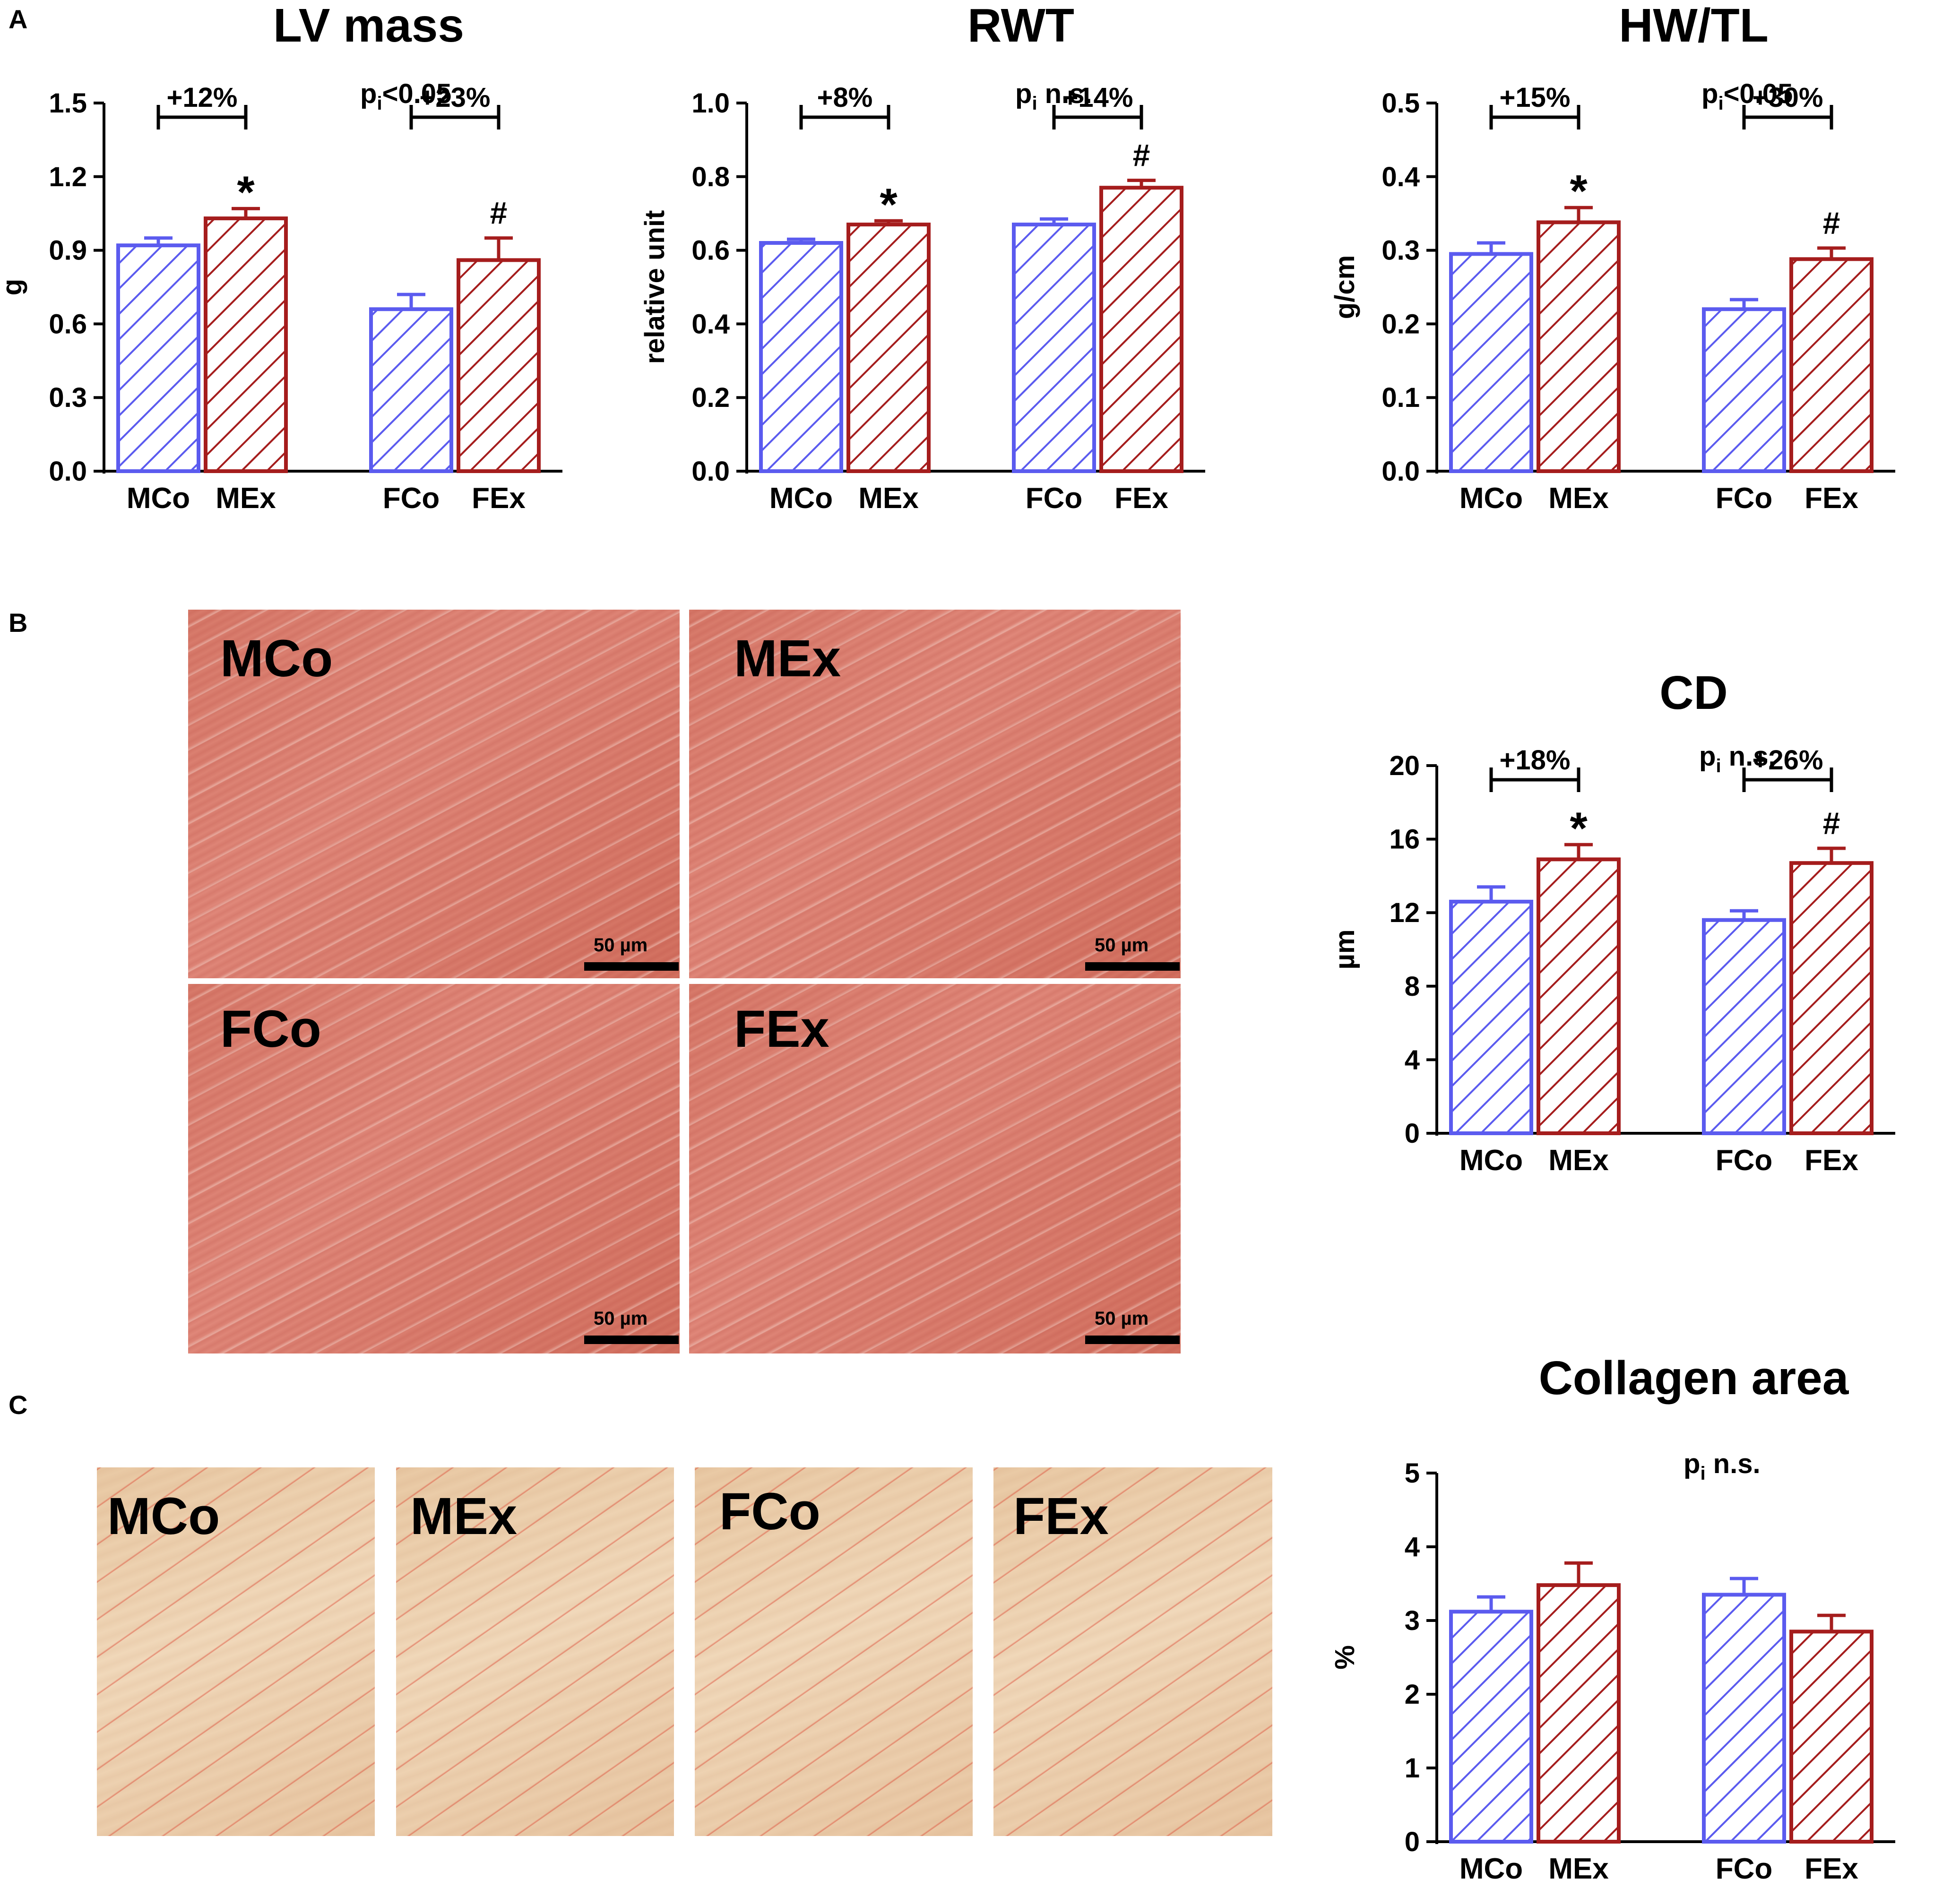 The width and height of the screenshot is (1960, 1888). Describe the element at coordinates (1404, 840) in the screenshot. I see `y-tick-label: 16` at that location.